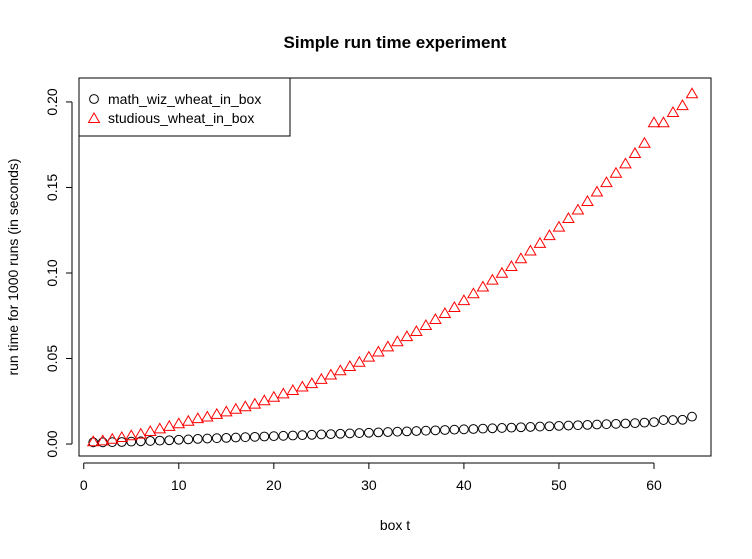 The height and width of the screenshot is (559, 752). I want to click on y-tick-label: 0.20, so click(52, 101).